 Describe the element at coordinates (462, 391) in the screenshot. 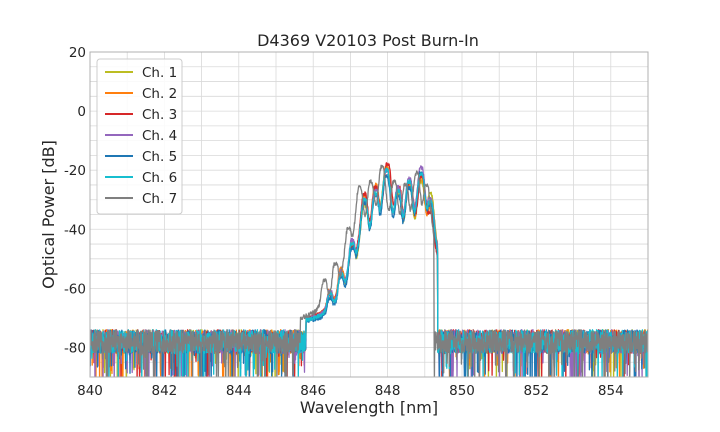

I see `x-tick-label: 850` at that location.